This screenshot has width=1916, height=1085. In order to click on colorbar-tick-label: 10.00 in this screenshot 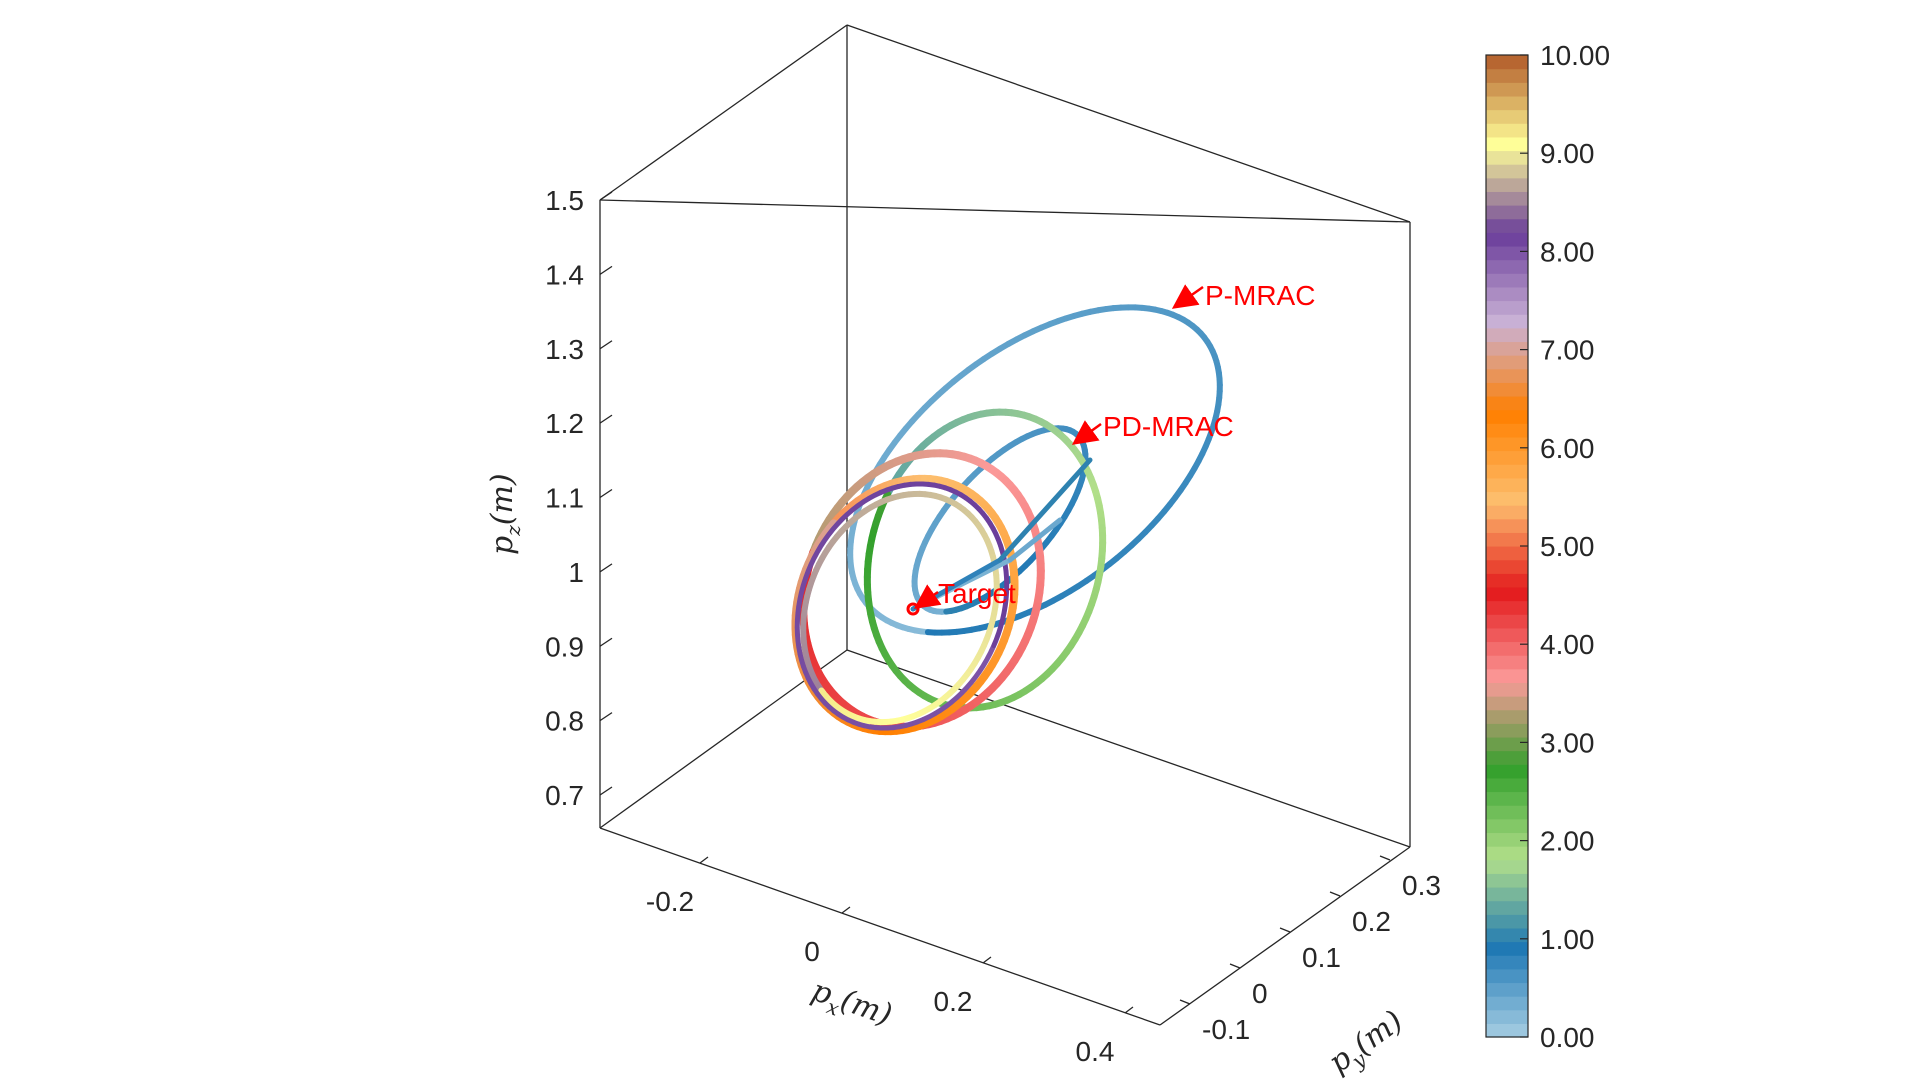, I will do `click(1575, 55)`.